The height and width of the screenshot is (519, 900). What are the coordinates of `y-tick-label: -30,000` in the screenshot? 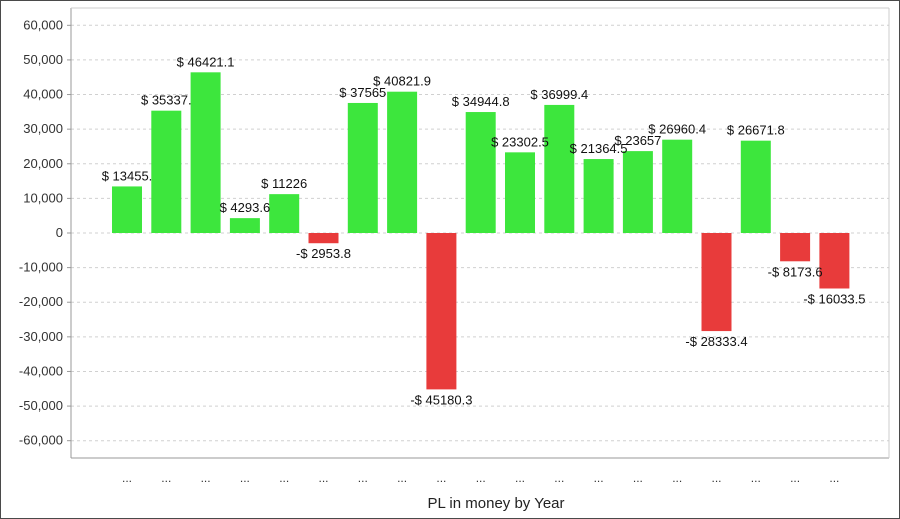 It's located at (41, 336).